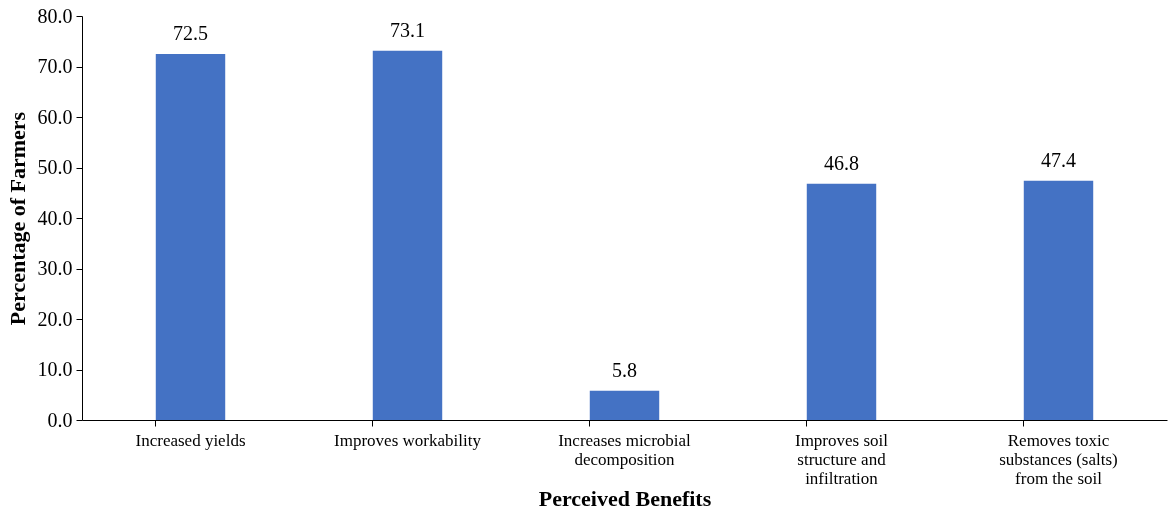  Describe the element at coordinates (55, 15) in the screenshot. I see `y-tick-label: 80.0` at that location.